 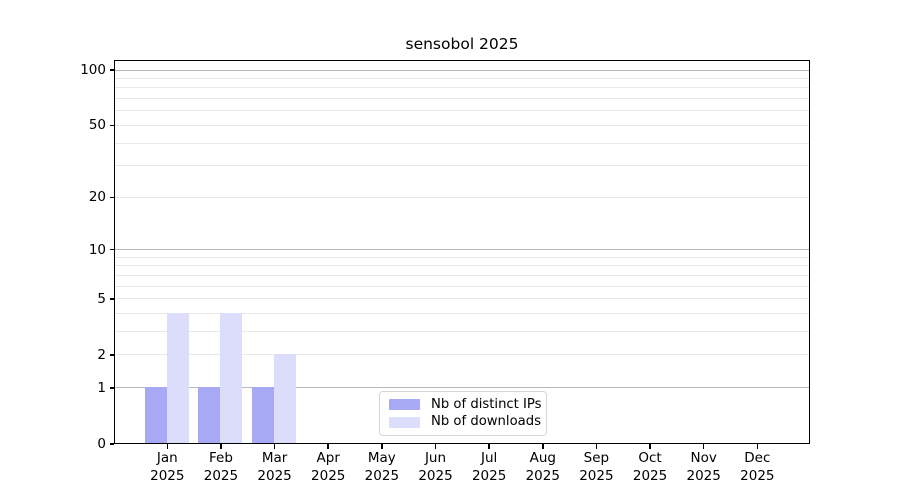 What do you see at coordinates (209, 415) in the screenshot?
I see `bar-nb-of-distinct-ips-feb` at bounding box center [209, 415].